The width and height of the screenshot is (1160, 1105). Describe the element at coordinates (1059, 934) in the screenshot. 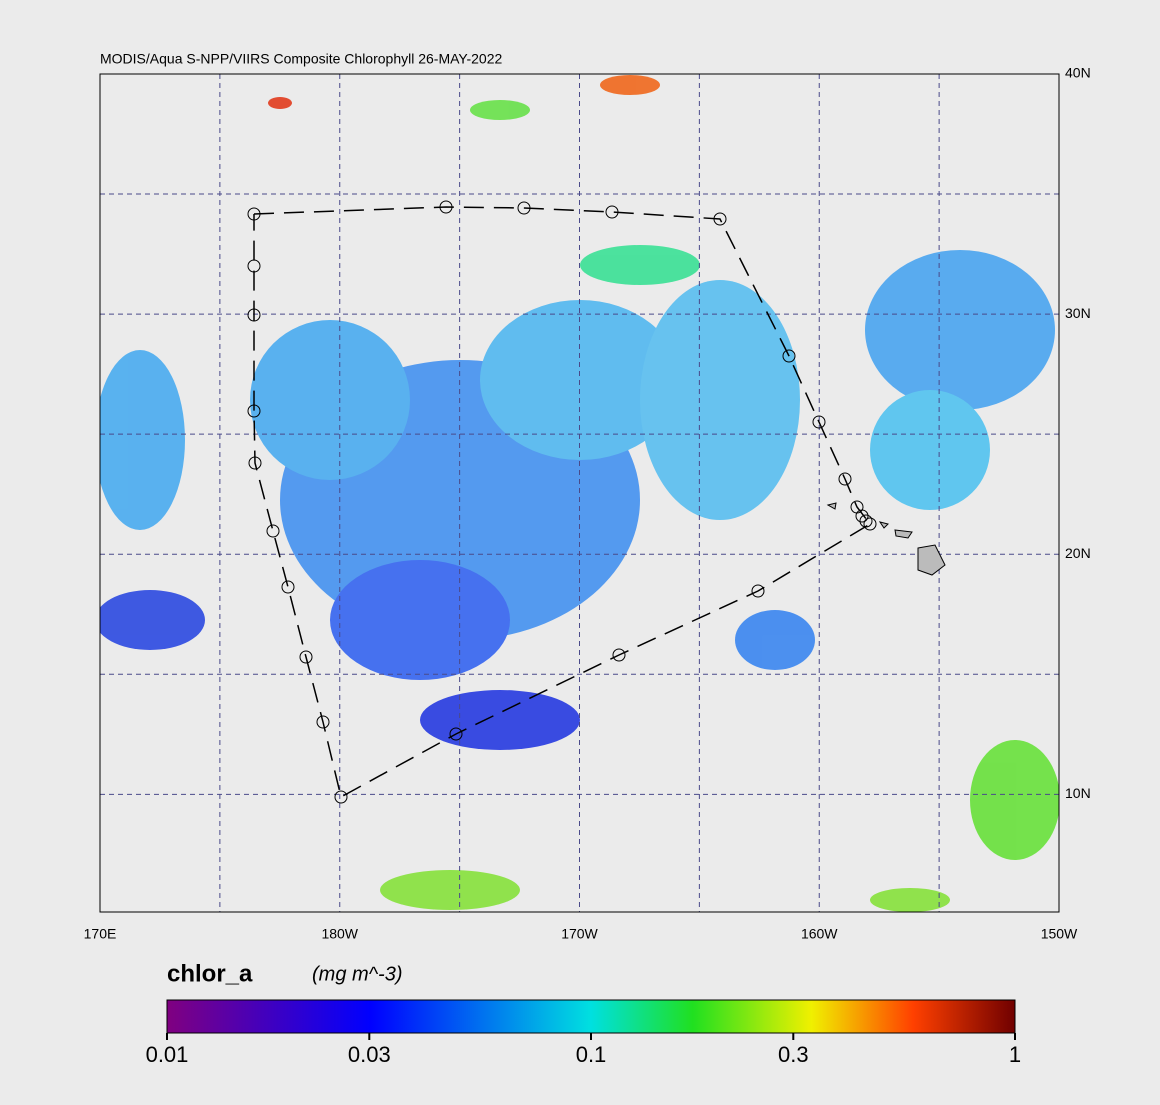

I see `x-tick-label: 150W` at that location.